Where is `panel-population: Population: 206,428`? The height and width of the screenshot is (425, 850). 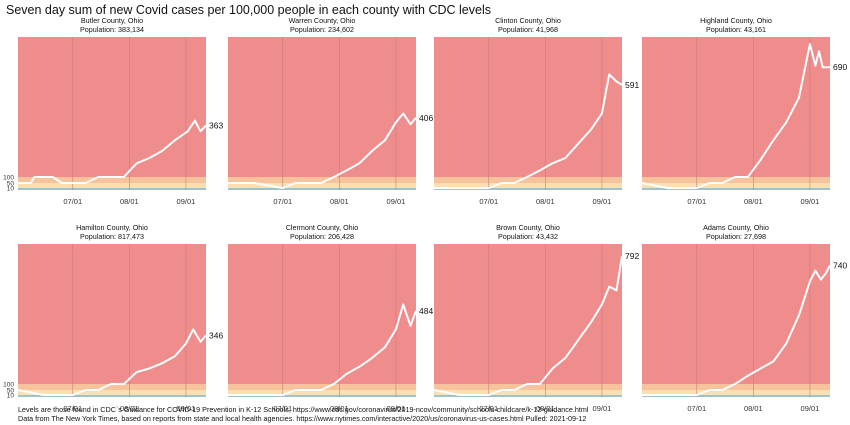
panel-population: Population: 206,428 is located at coordinates (322, 236).